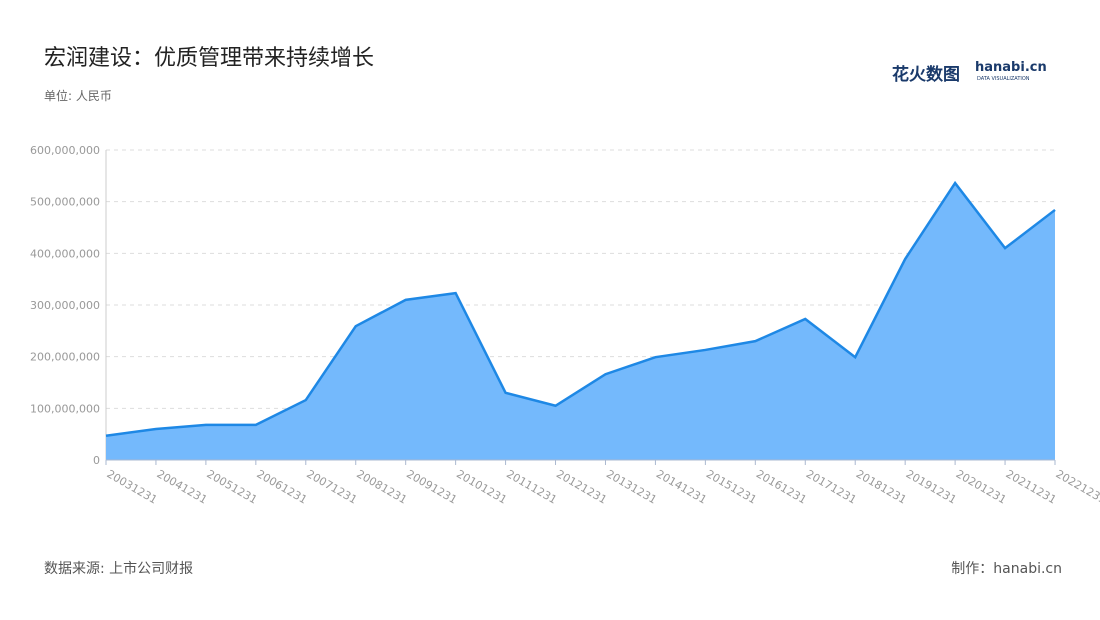 The image size is (1100, 620). What do you see at coordinates (1003, 79) in the screenshot?
I see `logo-tagline: DATA VISUALIZATION` at bounding box center [1003, 79].